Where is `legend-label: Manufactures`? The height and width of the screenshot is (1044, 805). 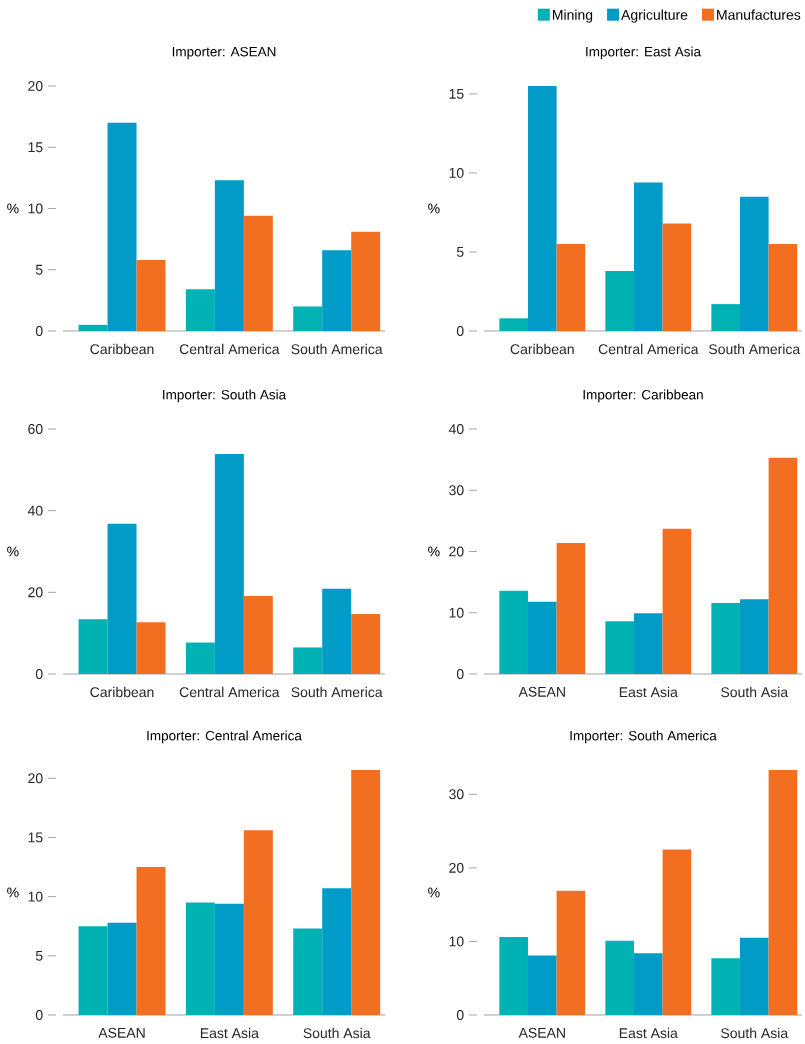
legend-label: Manufactures is located at coordinates (759, 14).